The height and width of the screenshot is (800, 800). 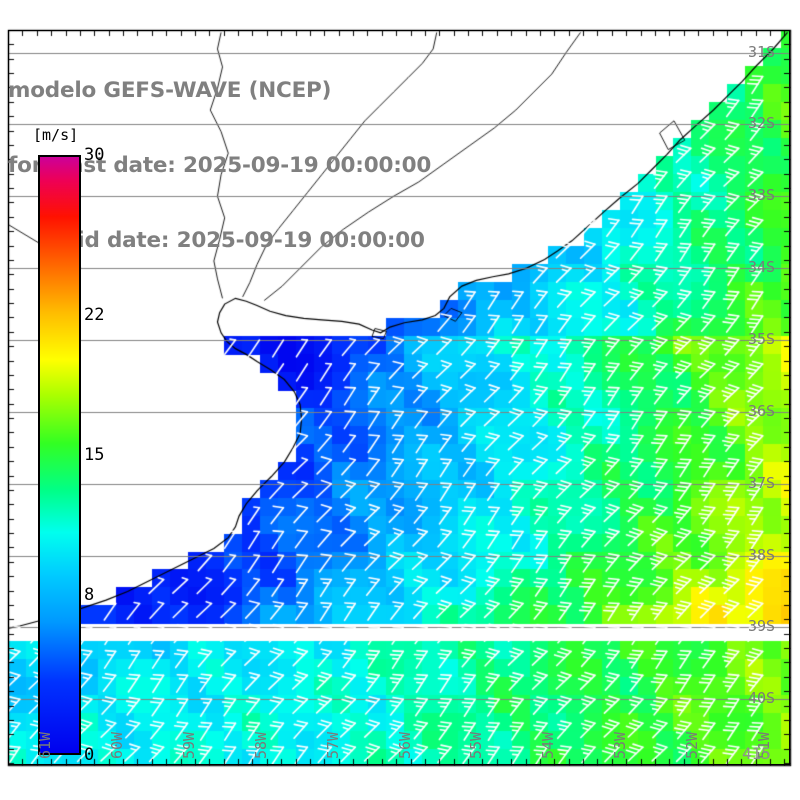 What do you see at coordinates (692, 745) in the screenshot?
I see `lon-tick-52W: 52W` at bounding box center [692, 745].